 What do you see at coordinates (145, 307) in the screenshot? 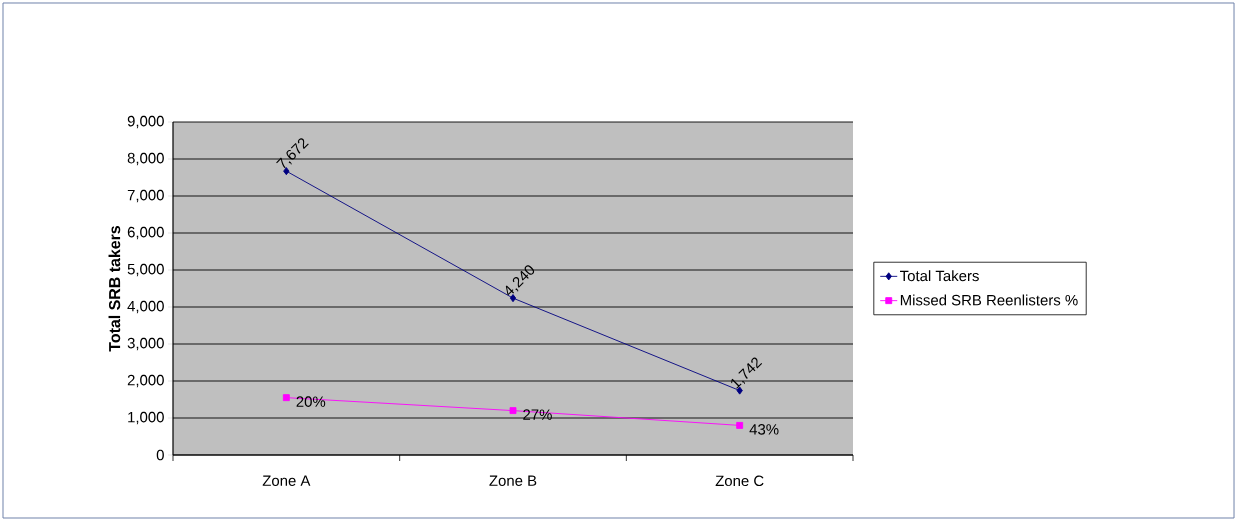
I see `y-tick-label: 4,000` at bounding box center [145, 307].